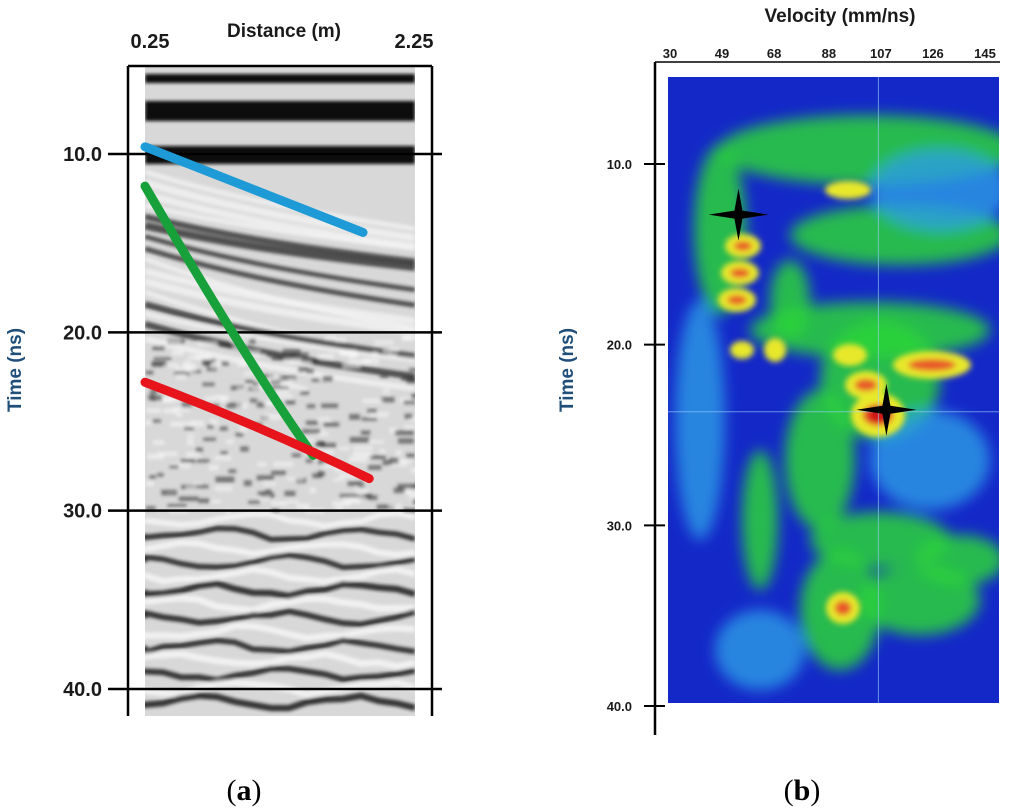  What do you see at coordinates (15, 370) in the screenshot?
I see `y-axis-label-a: Time (ns)` at bounding box center [15, 370].